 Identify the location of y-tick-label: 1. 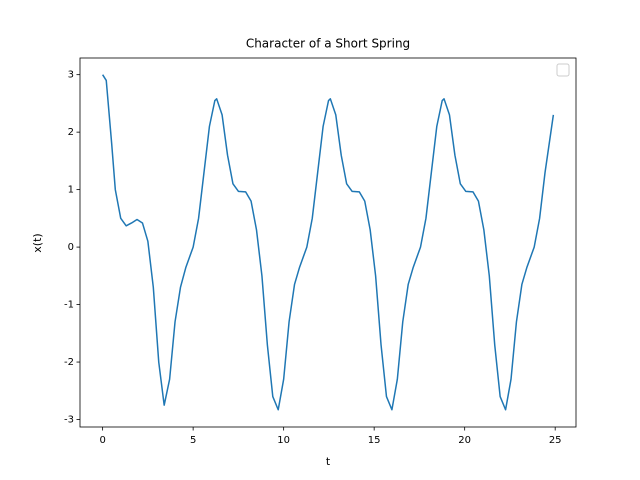
(71, 190).